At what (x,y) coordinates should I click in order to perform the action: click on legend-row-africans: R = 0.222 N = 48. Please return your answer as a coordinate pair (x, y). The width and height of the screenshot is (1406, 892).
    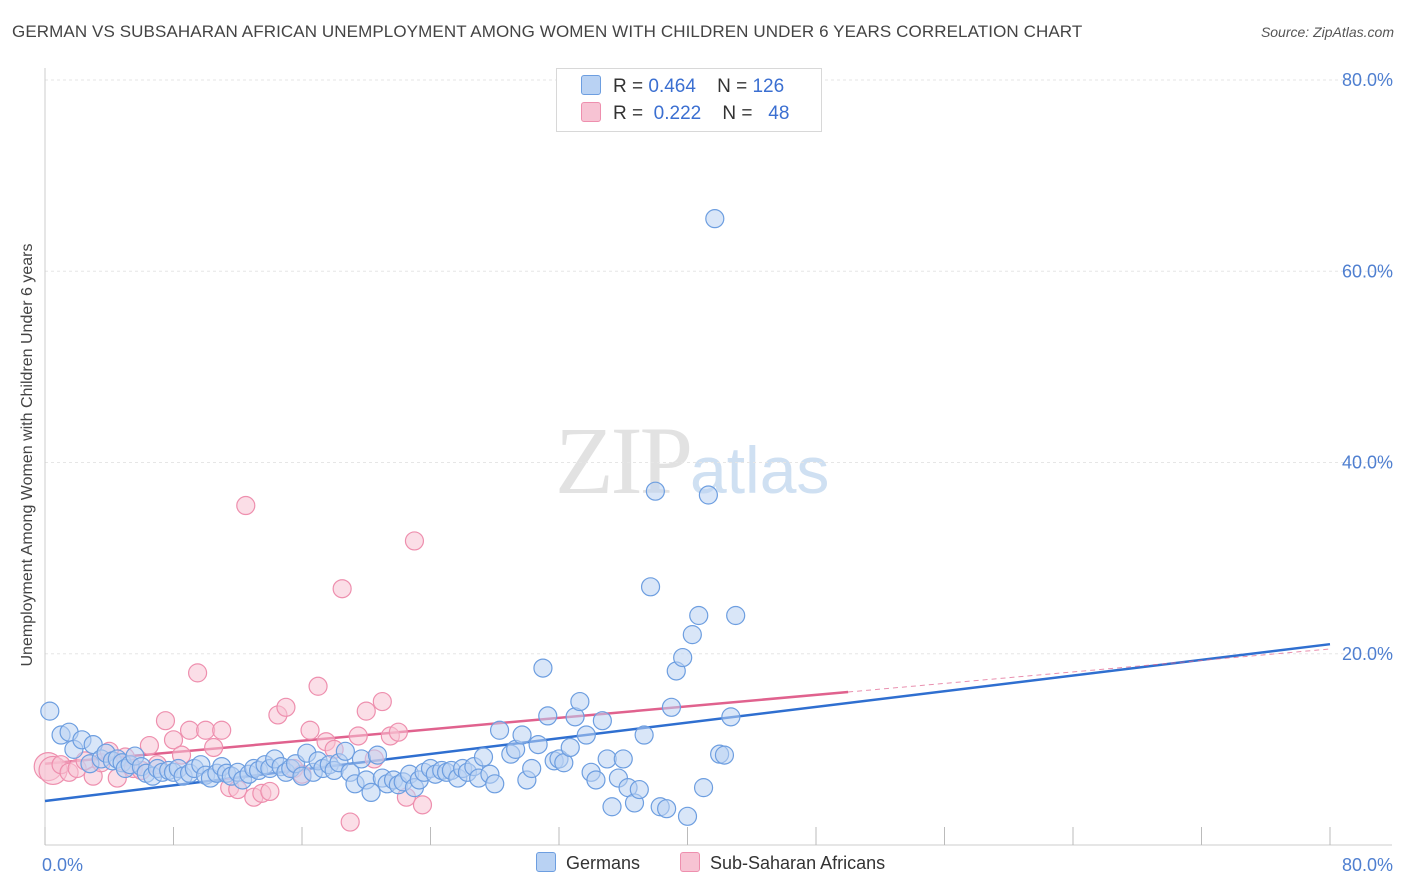
    Looking at the image, I should click on (685, 114).